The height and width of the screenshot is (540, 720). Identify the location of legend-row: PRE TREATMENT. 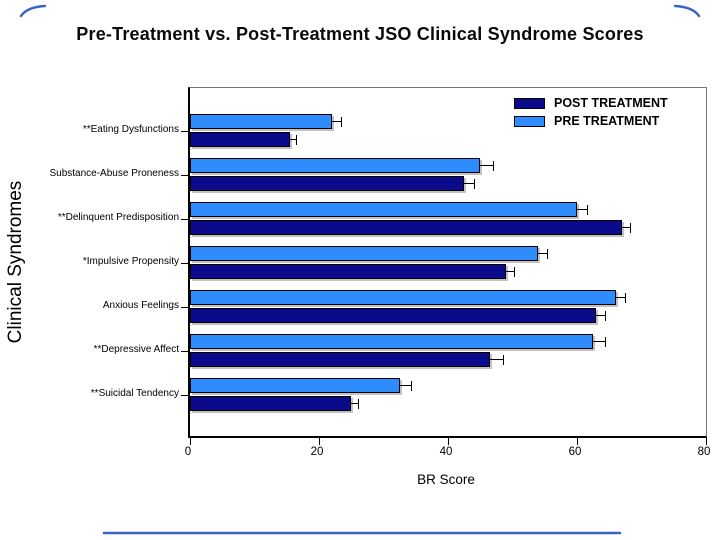
(591, 121).